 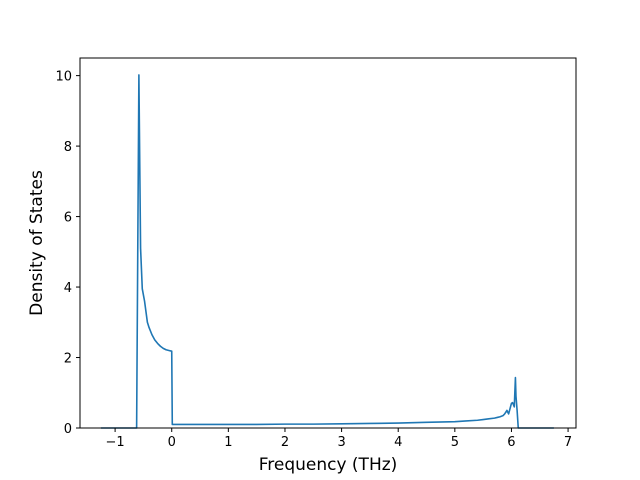 What do you see at coordinates (285, 442) in the screenshot?
I see `x-tick-label: 2` at bounding box center [285, 442].